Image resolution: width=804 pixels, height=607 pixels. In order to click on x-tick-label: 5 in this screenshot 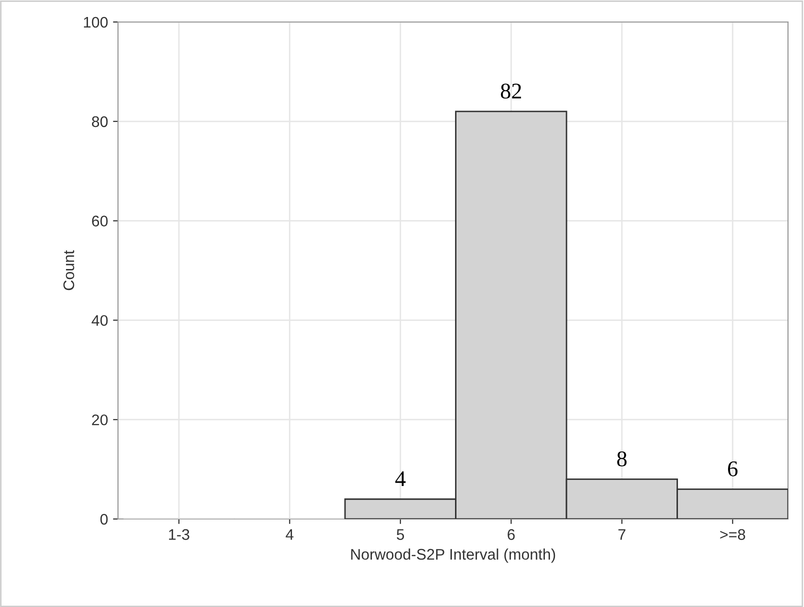, I will do `click(400, 534)`.